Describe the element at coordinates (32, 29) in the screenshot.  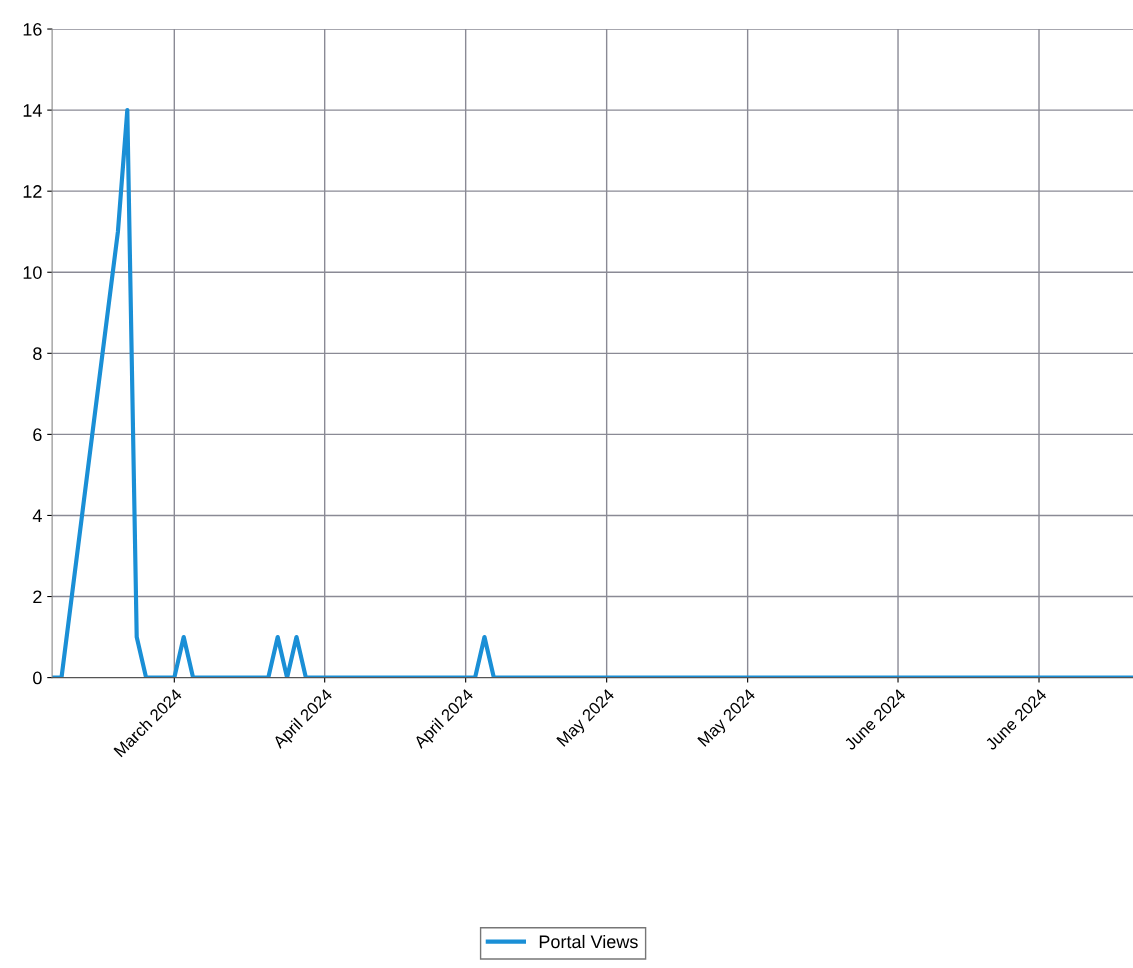
I see `y-tick-label: 16` at that location.